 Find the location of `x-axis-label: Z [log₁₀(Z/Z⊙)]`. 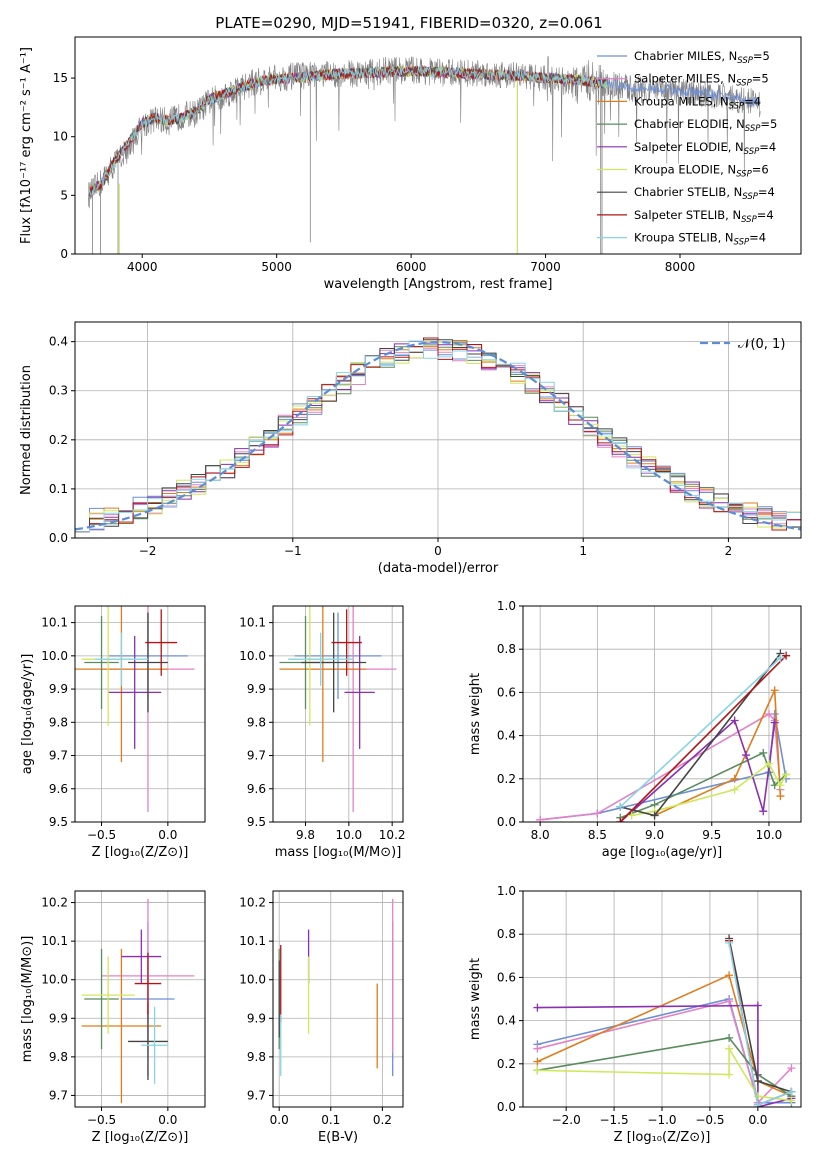

x-axis-label: Z [log₁₀(Z/Z⊙)] is located at coordinates (662, 1137).